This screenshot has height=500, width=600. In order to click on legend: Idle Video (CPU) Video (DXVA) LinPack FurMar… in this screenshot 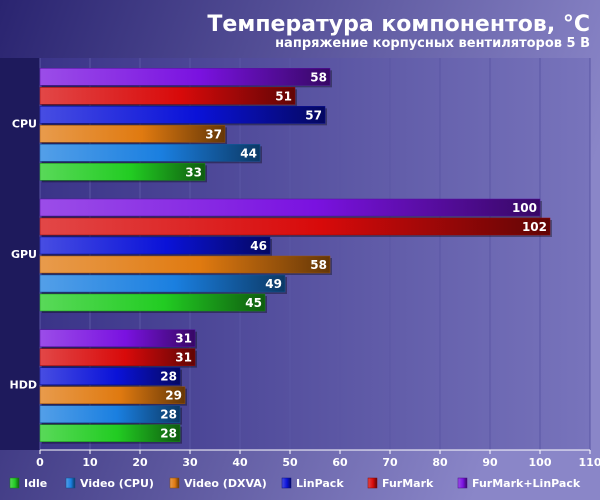, I will do `click(295, 483)`.